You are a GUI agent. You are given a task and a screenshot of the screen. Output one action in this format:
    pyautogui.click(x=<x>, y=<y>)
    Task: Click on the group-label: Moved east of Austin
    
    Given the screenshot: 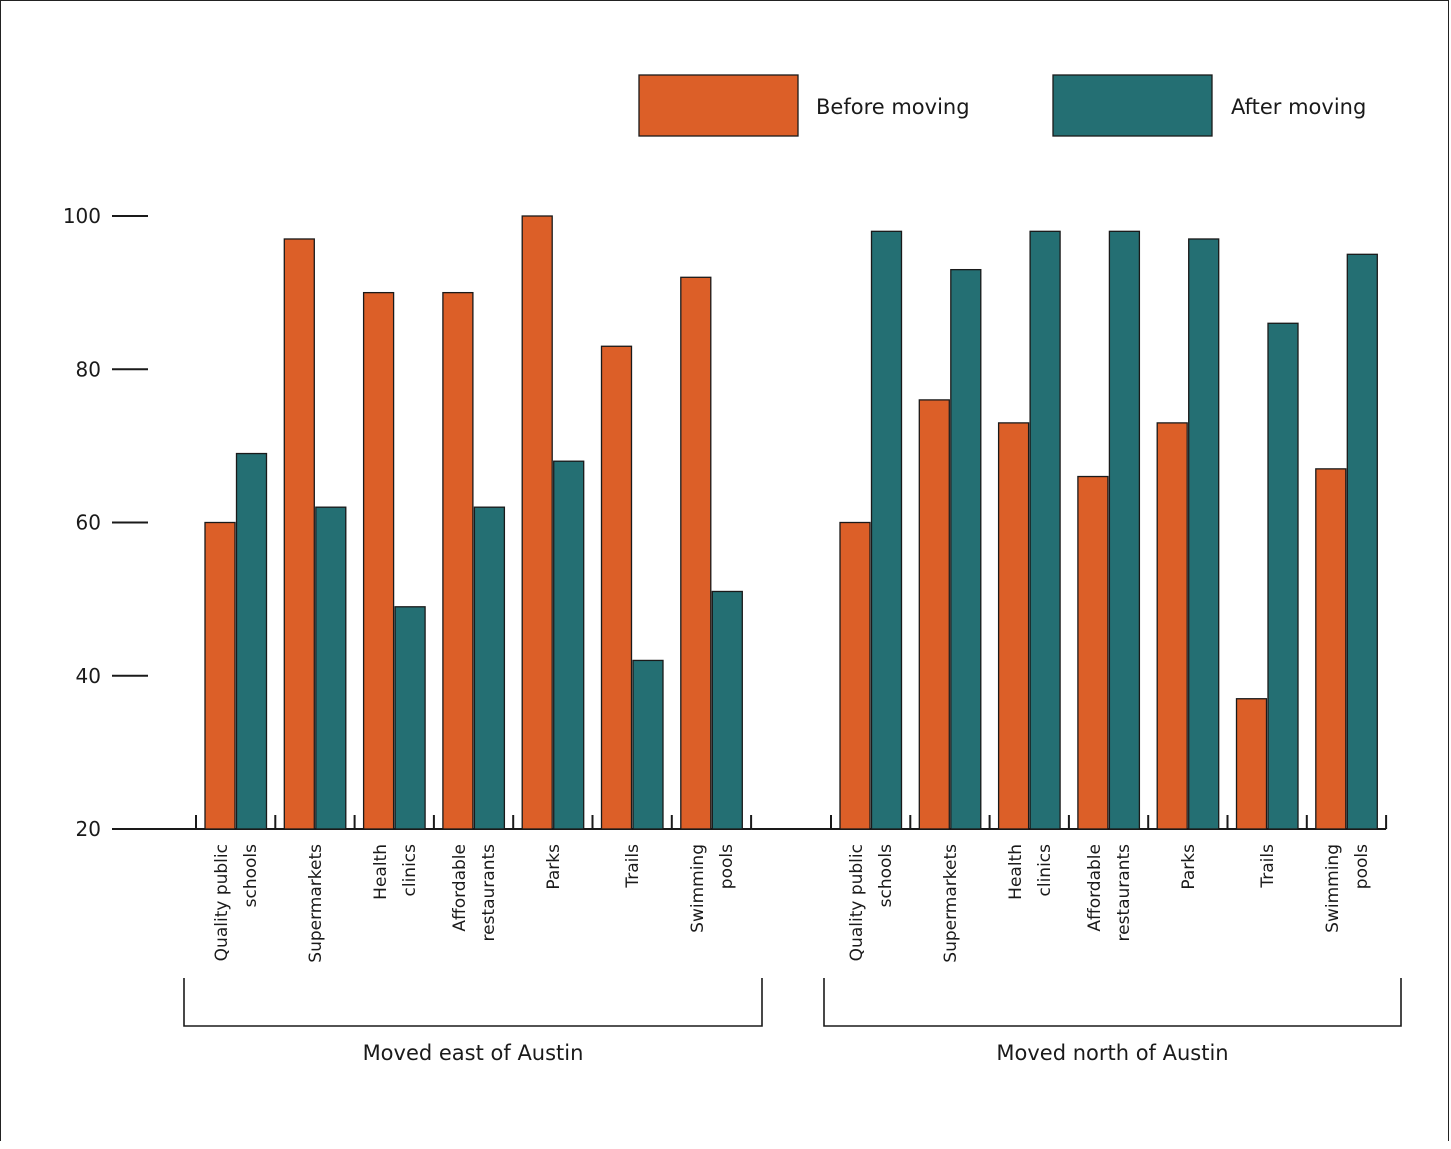 What is the action you would take?
    pyautogui.click(x=473, y=1053)
    